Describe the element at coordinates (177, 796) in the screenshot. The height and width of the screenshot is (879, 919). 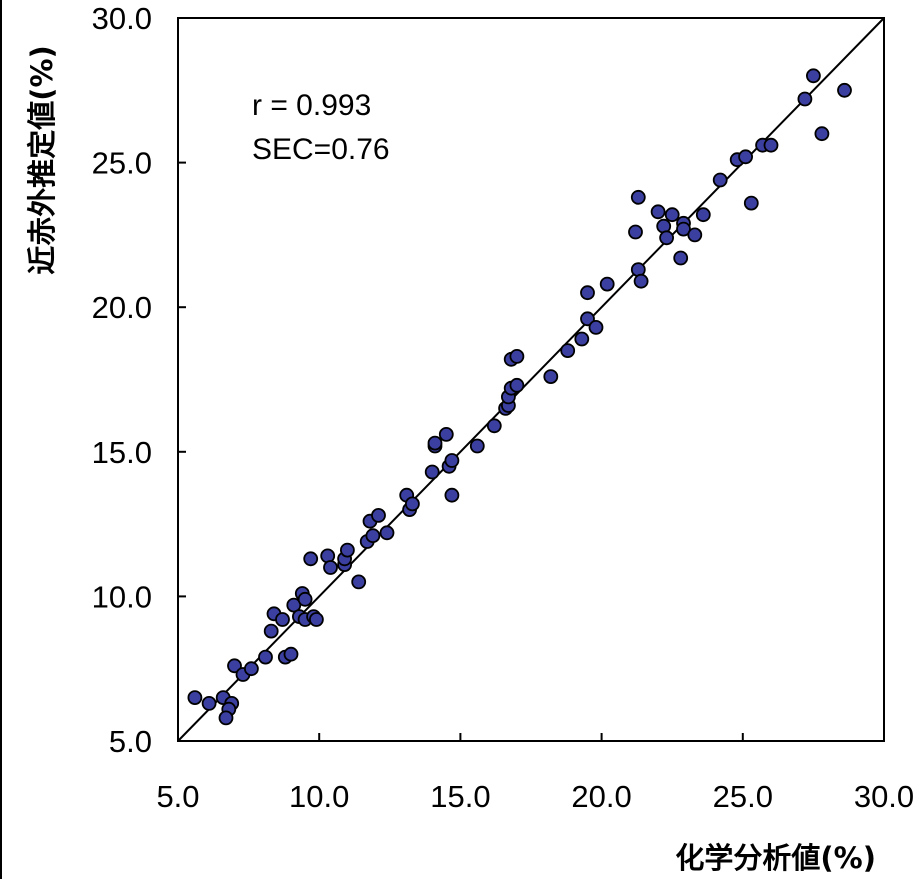
I see `x-tick-label: 5.0` at that location.